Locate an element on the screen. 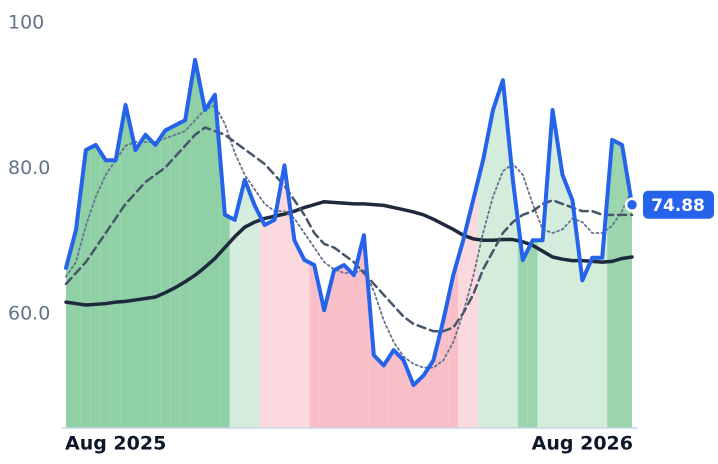 Image resolution: width=718 pixels, height=464 pixels. y-tick-label: 100 is located at coordinates (26, 23).